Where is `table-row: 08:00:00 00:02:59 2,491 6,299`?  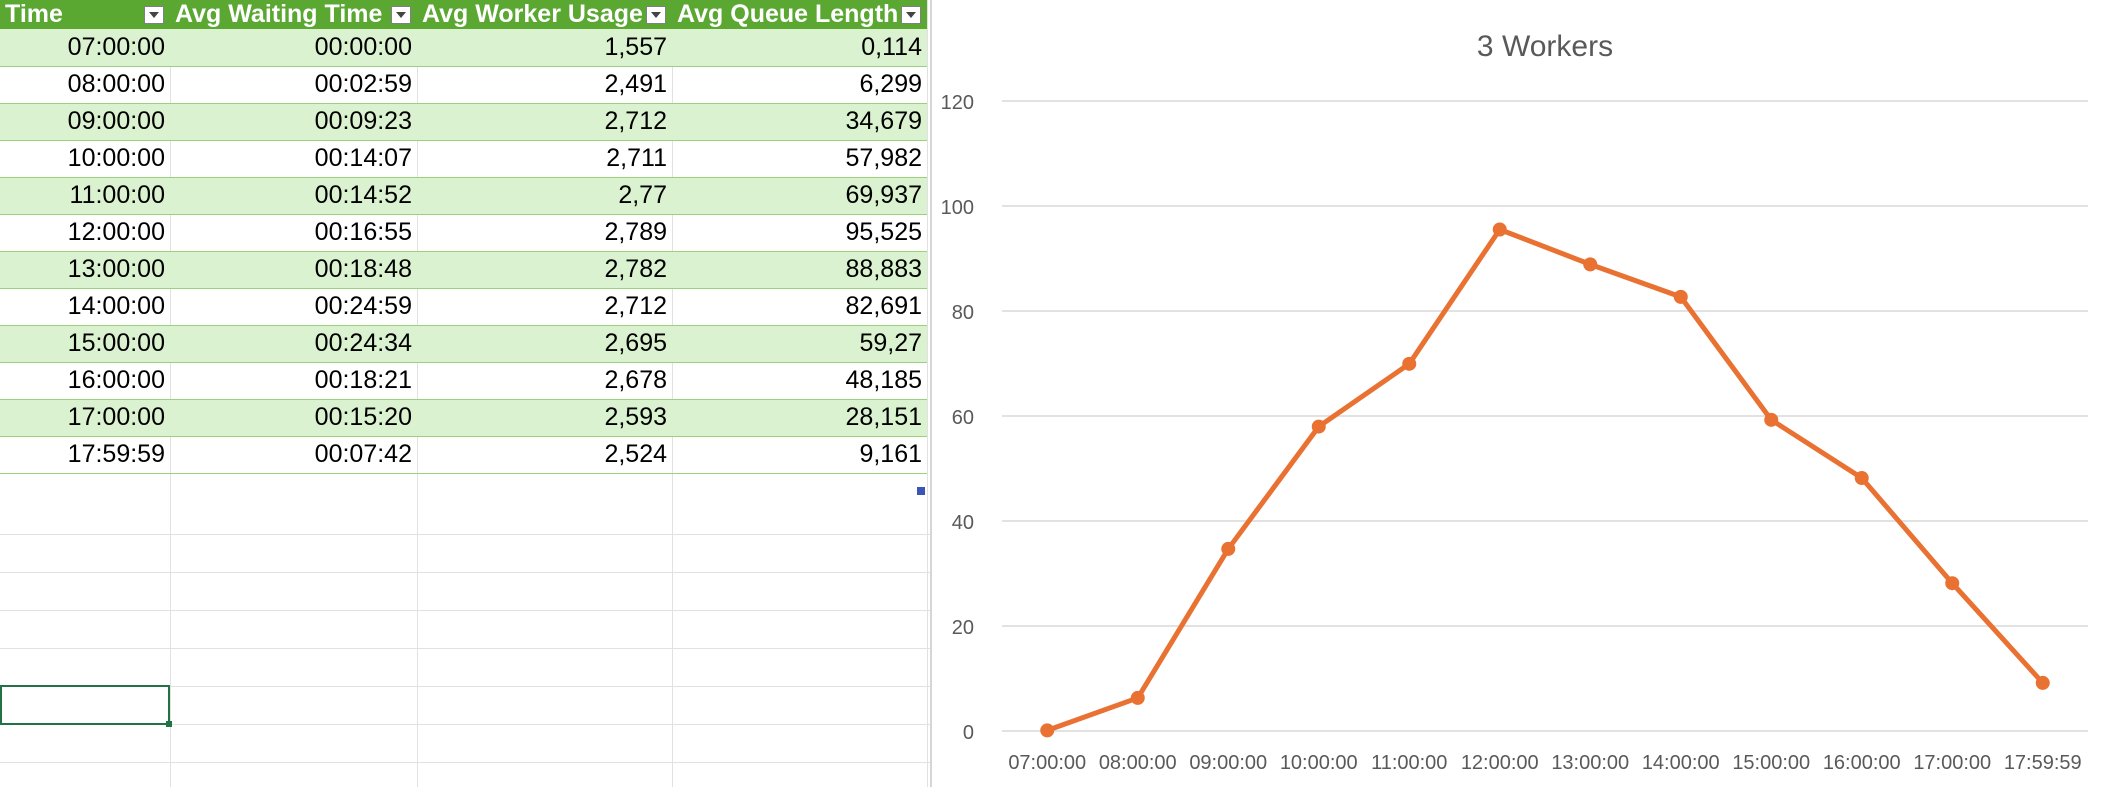 table-row: 08:00:00 00:02:59 2,491 6,299 is located at coordinates (463, 85).